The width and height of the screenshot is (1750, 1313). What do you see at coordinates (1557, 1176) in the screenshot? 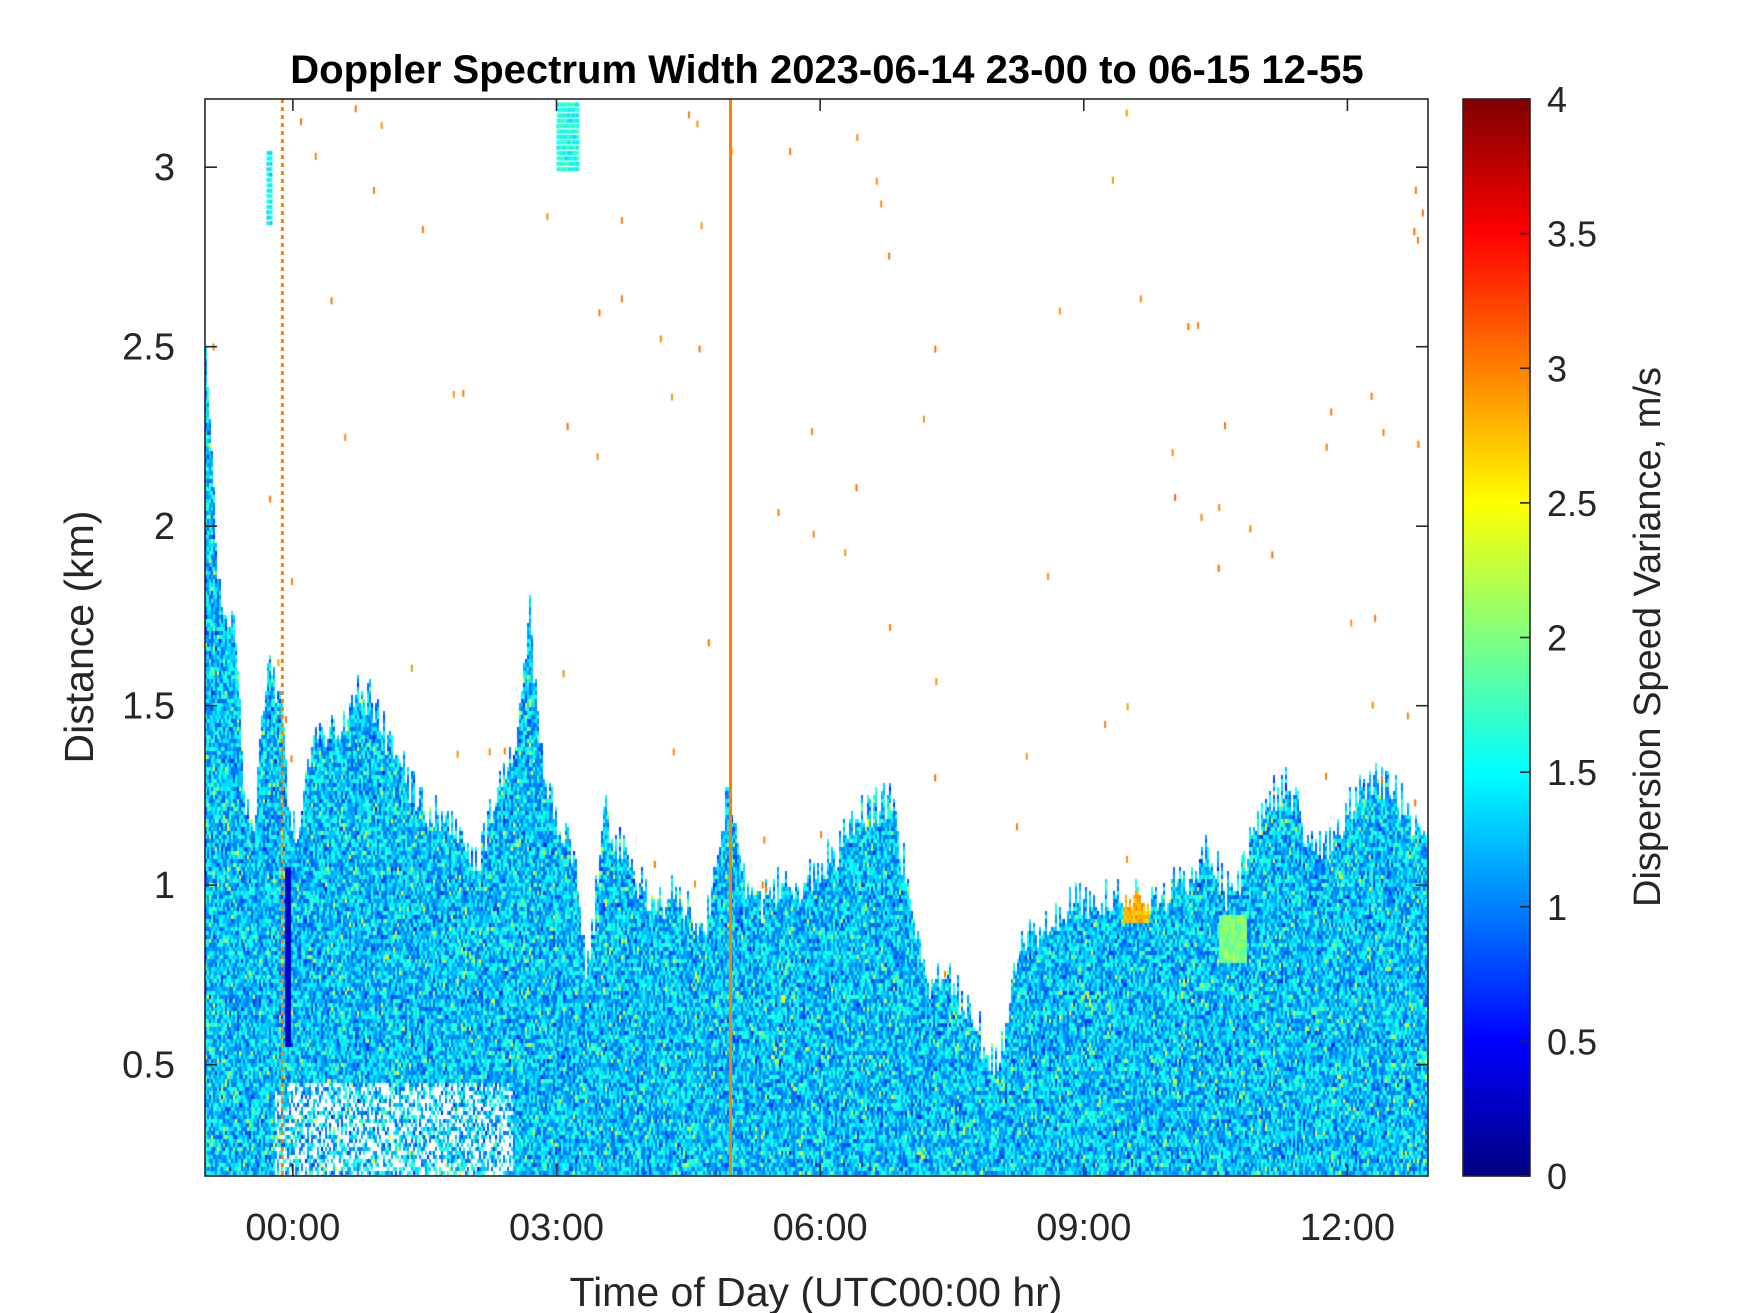
I see `colorbar-tick-label: 0` at bounding box center [1557, 1176].